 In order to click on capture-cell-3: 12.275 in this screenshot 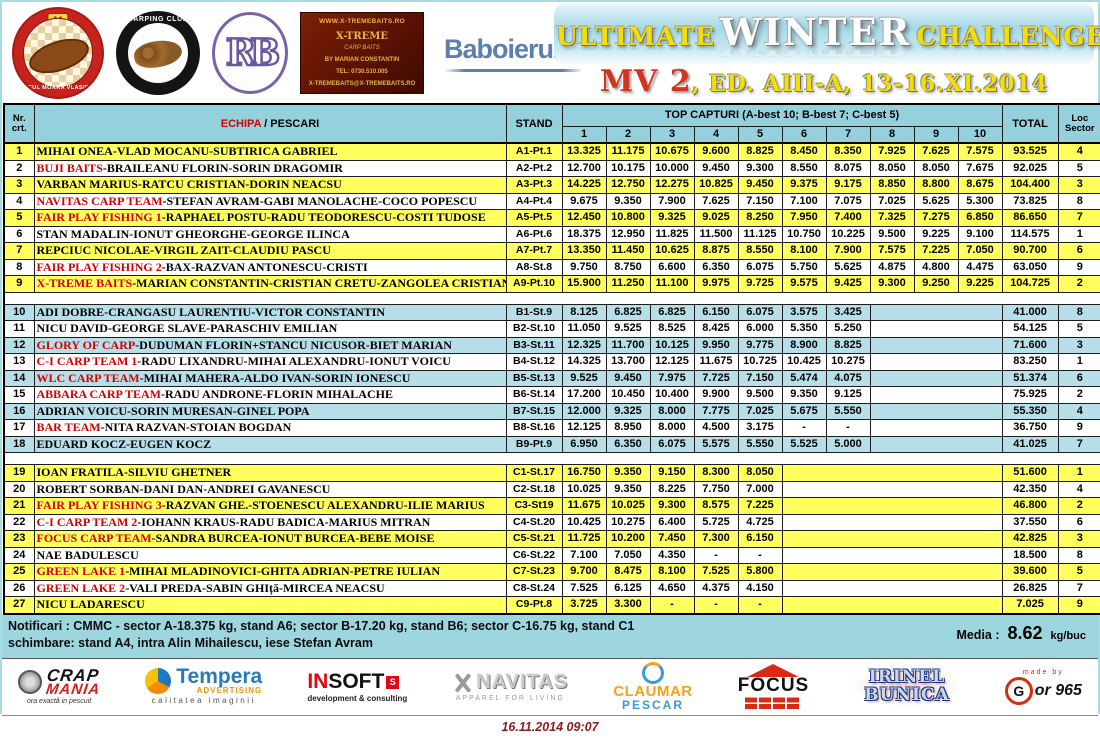, I will do `click(672, 185)`.